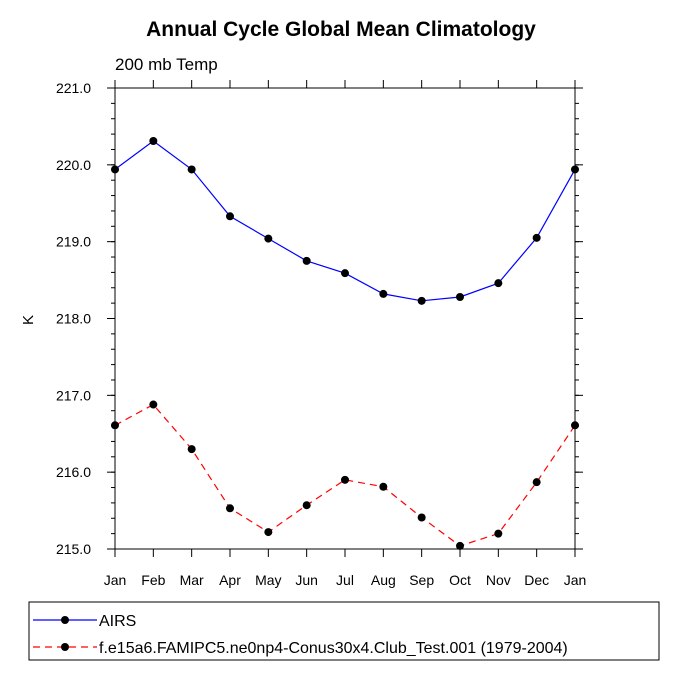  Describe the element at coordinates (73, 319) in the screenshot. I see `y-tick-label: 218.0` at that location.